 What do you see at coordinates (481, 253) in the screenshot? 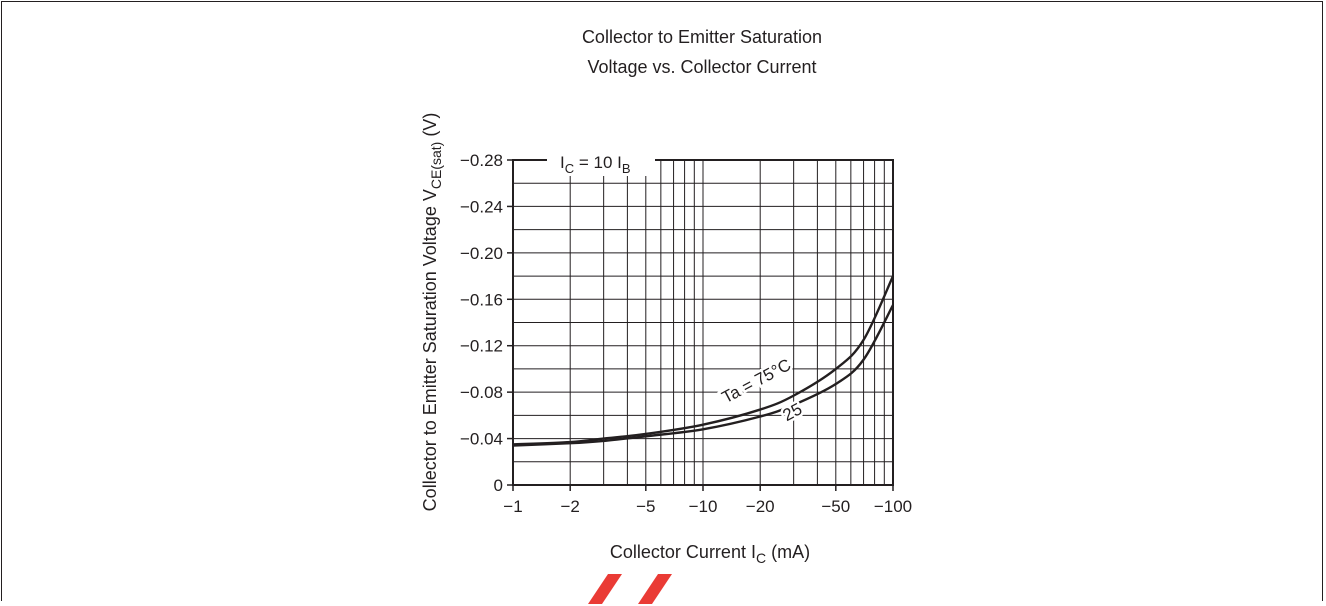
I see `y-tick-label: −0.20` at bounding box center [481, 253].